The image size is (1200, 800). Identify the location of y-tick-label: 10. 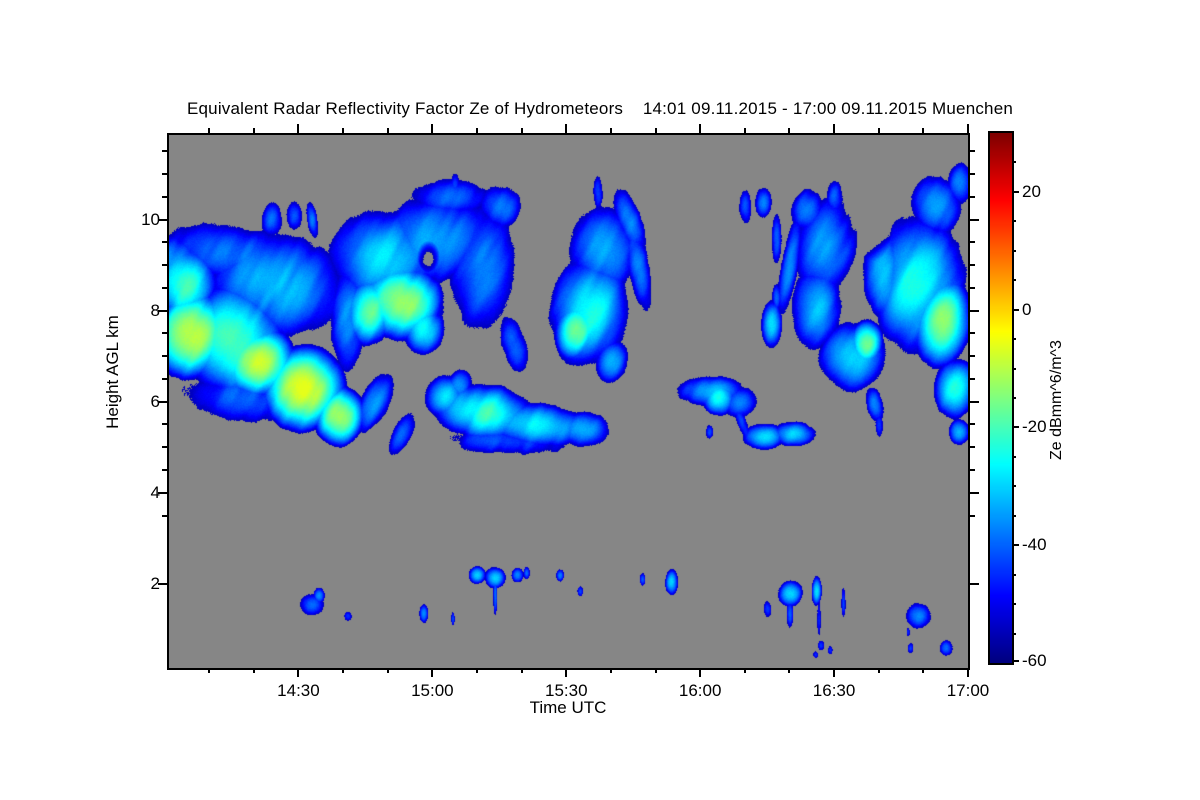
(150, 219).